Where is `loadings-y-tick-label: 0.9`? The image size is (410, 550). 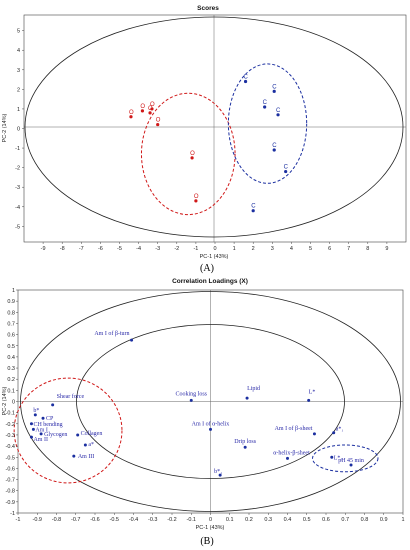 loadings-y-tick-label: 0.9 is located at coordinates (11, 302).